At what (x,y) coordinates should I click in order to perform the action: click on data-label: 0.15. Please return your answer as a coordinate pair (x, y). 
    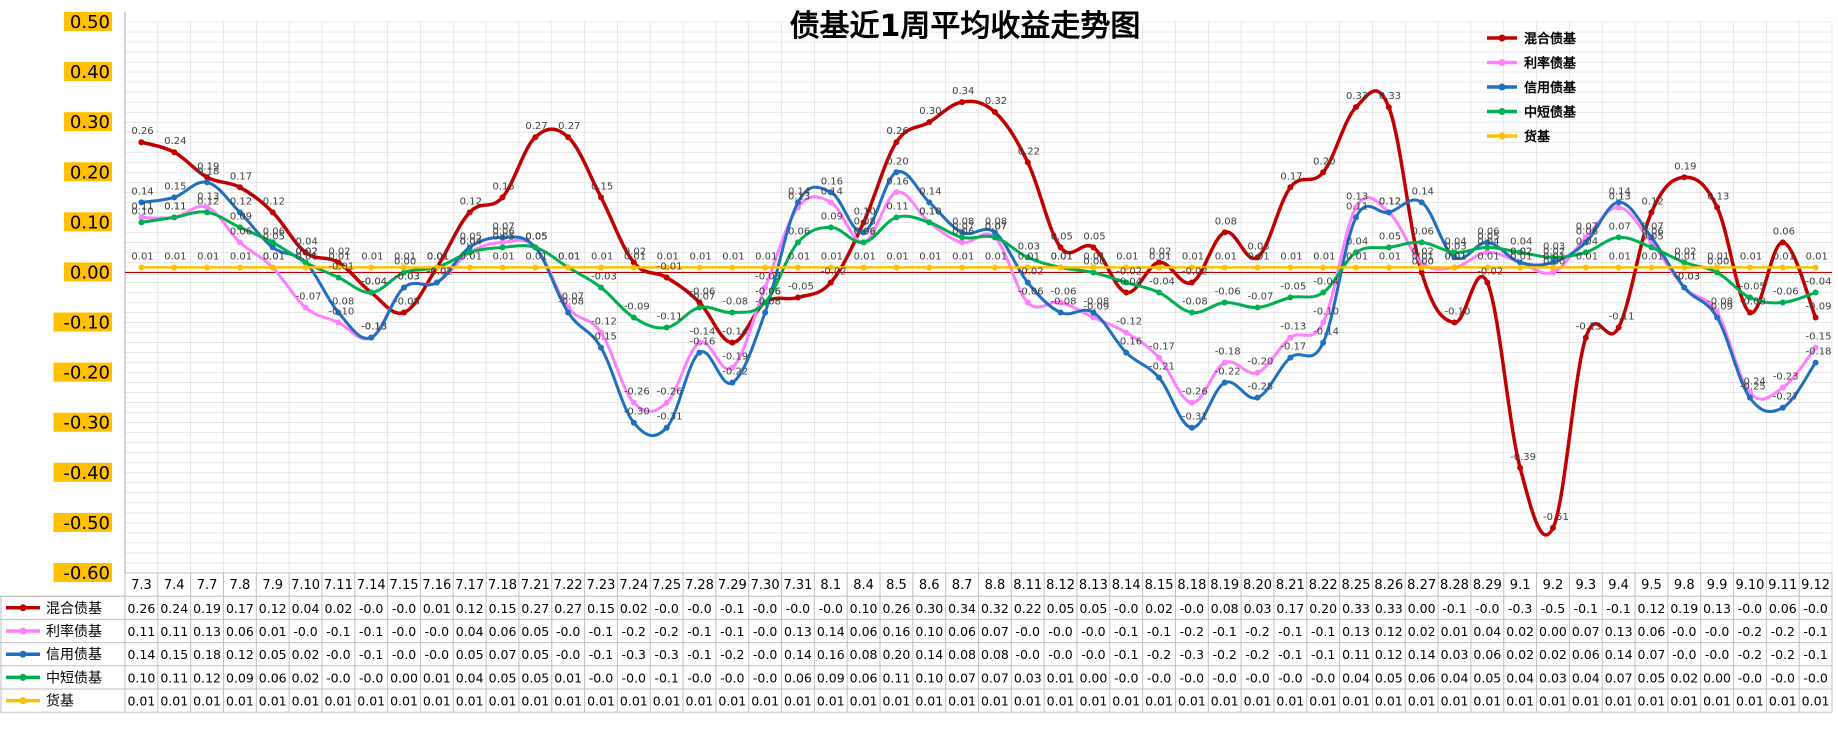
    Looking at the image, I should click on (602, 186).